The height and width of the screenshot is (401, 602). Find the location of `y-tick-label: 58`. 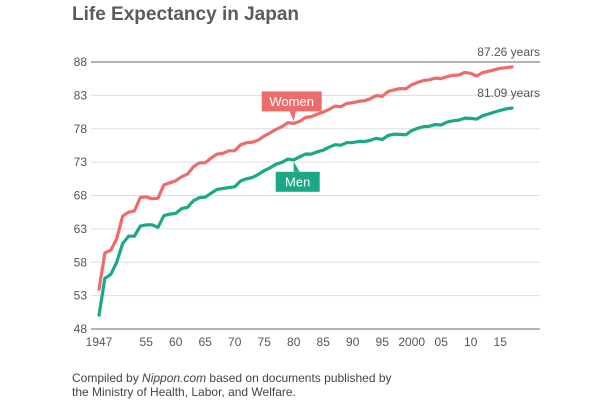

y-tick-label: 58 is located at coordinates (81, 262).